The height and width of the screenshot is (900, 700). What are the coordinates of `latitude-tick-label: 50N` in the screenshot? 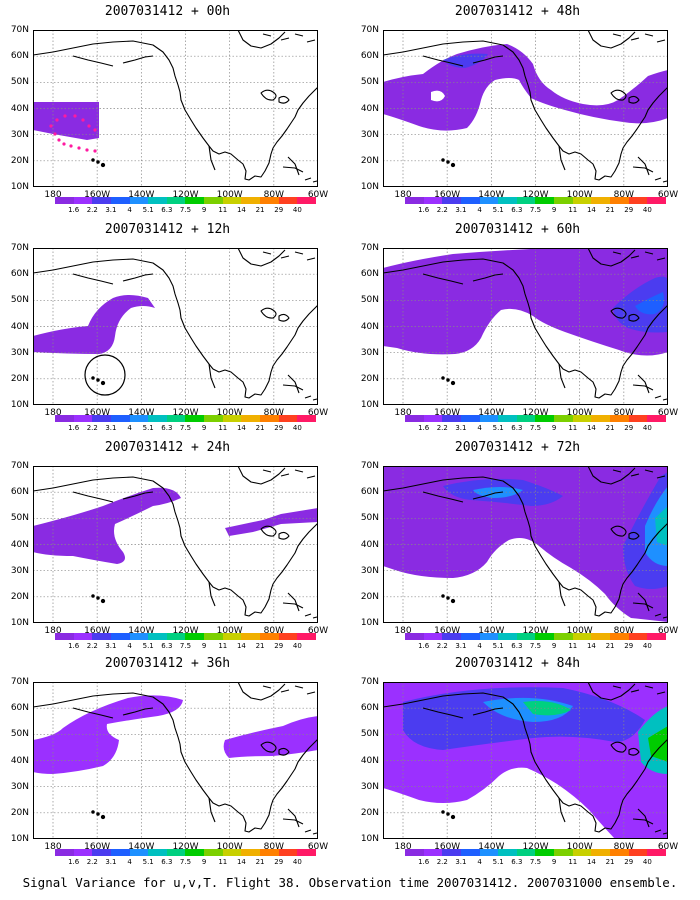 It's located at (19, 734).